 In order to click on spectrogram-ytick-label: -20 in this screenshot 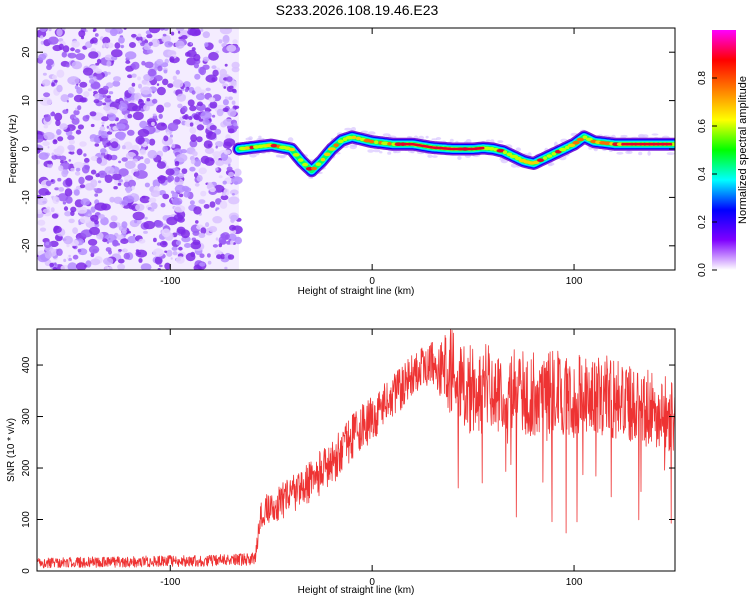, I will do `click(26, 245)`.